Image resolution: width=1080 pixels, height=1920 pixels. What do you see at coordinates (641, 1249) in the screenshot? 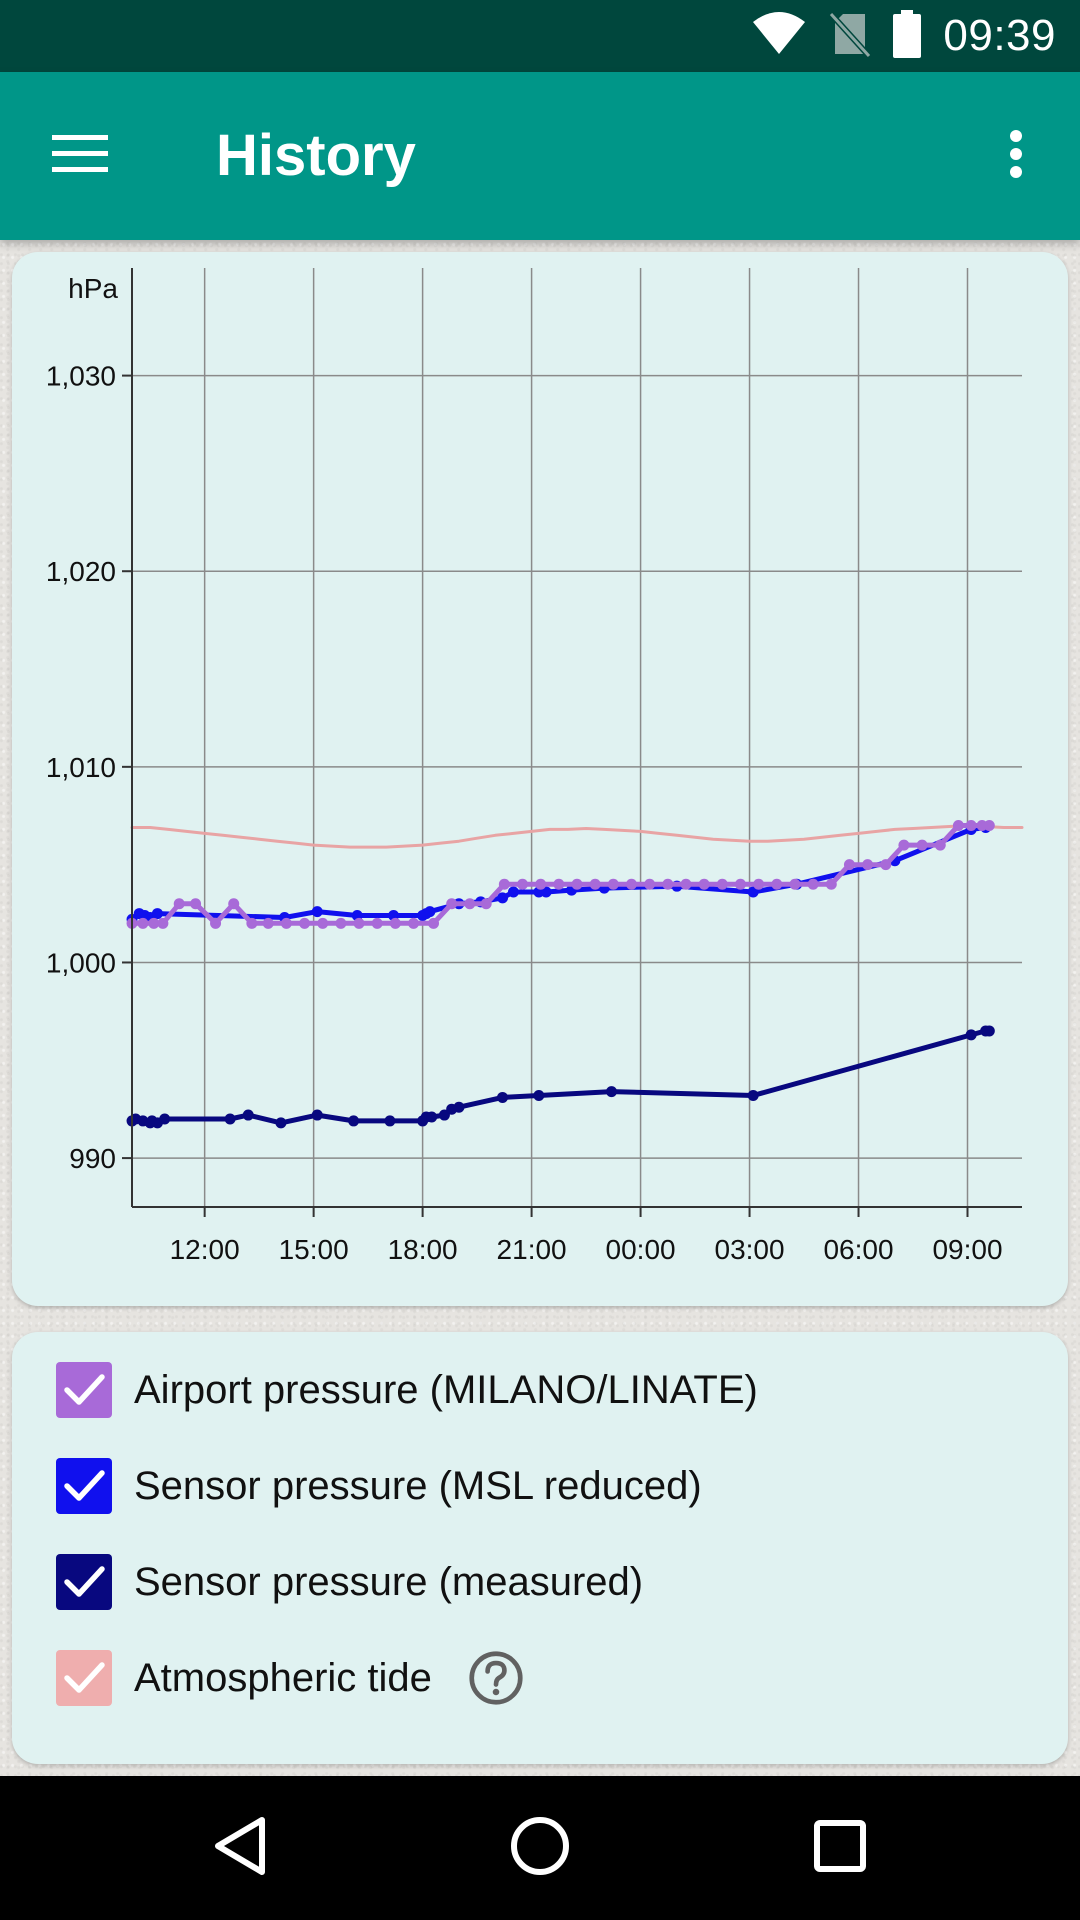
I see `x-tick-label: 00:00` at bounding box center [641, 1249].